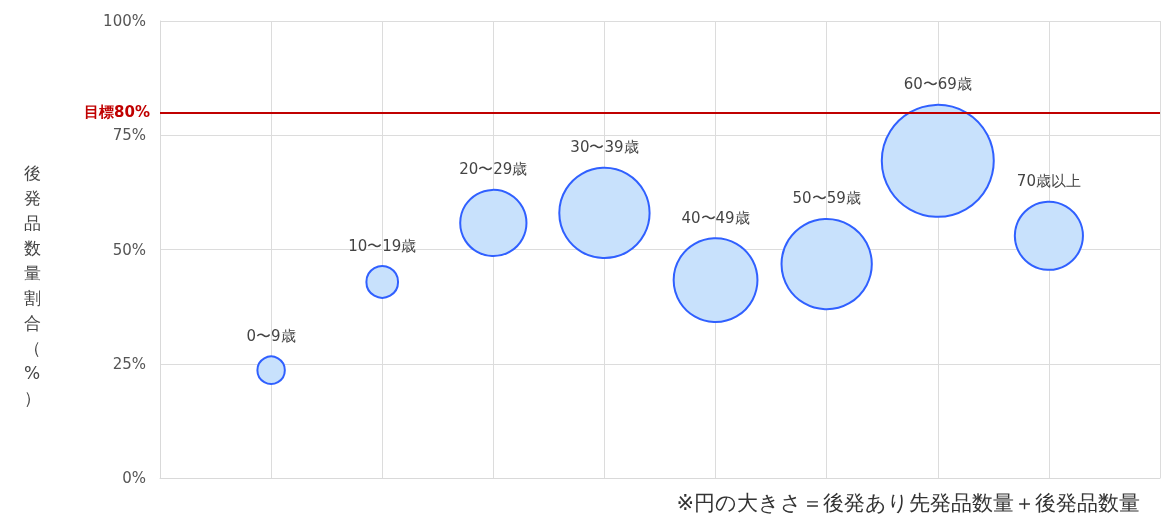  I want to click on x-tick-label: 40〜49歳, so click(715, 217).